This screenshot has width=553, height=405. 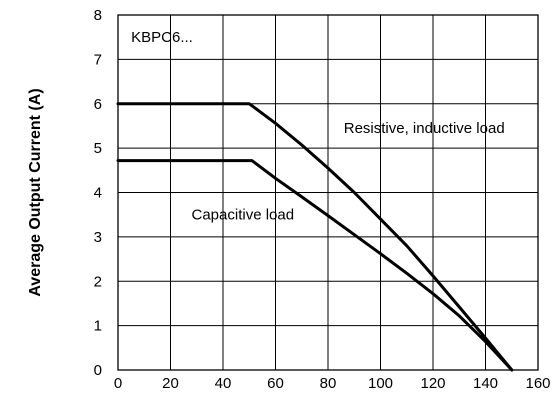 I want to click on annotation-label: Resistive, inductive load, so click(x=424, y=128).